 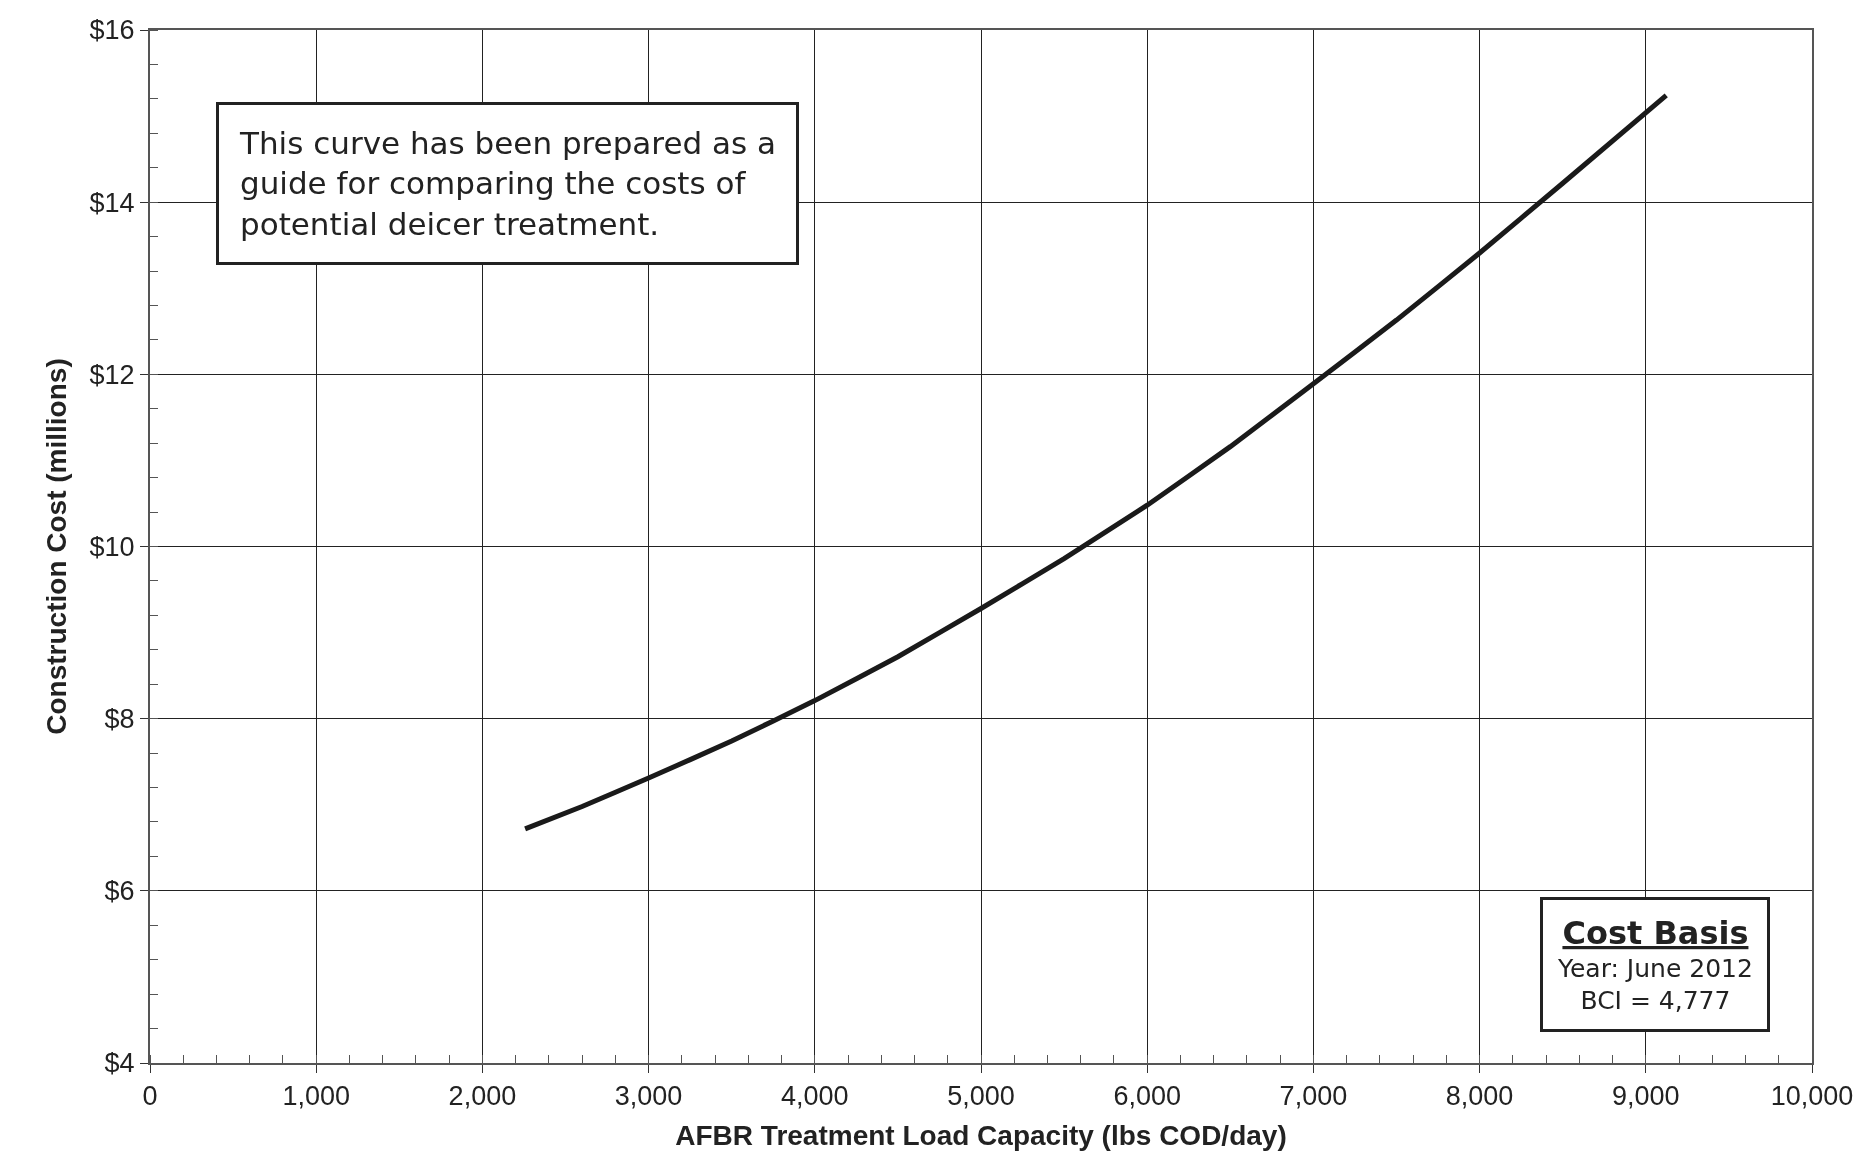 What do you see at coordinates (1313, 1096) in the screenshot?
I see `x-tick-label: 7,000` at bounding box center [1313, 1096].